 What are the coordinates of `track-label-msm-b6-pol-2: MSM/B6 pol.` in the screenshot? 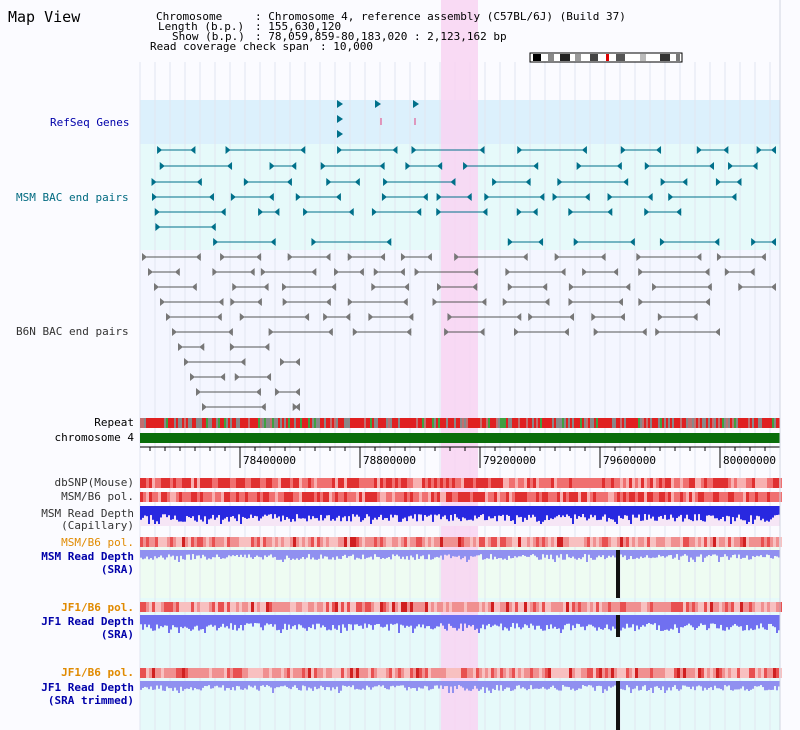 It's located at (97, 542).